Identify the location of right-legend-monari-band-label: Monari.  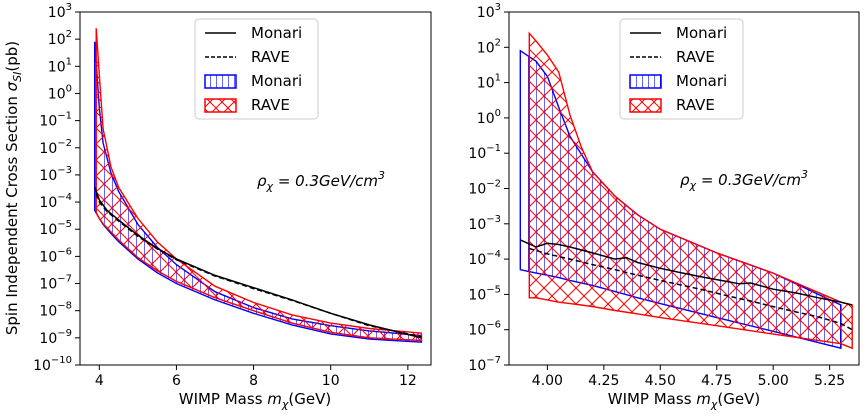
(701, 81).